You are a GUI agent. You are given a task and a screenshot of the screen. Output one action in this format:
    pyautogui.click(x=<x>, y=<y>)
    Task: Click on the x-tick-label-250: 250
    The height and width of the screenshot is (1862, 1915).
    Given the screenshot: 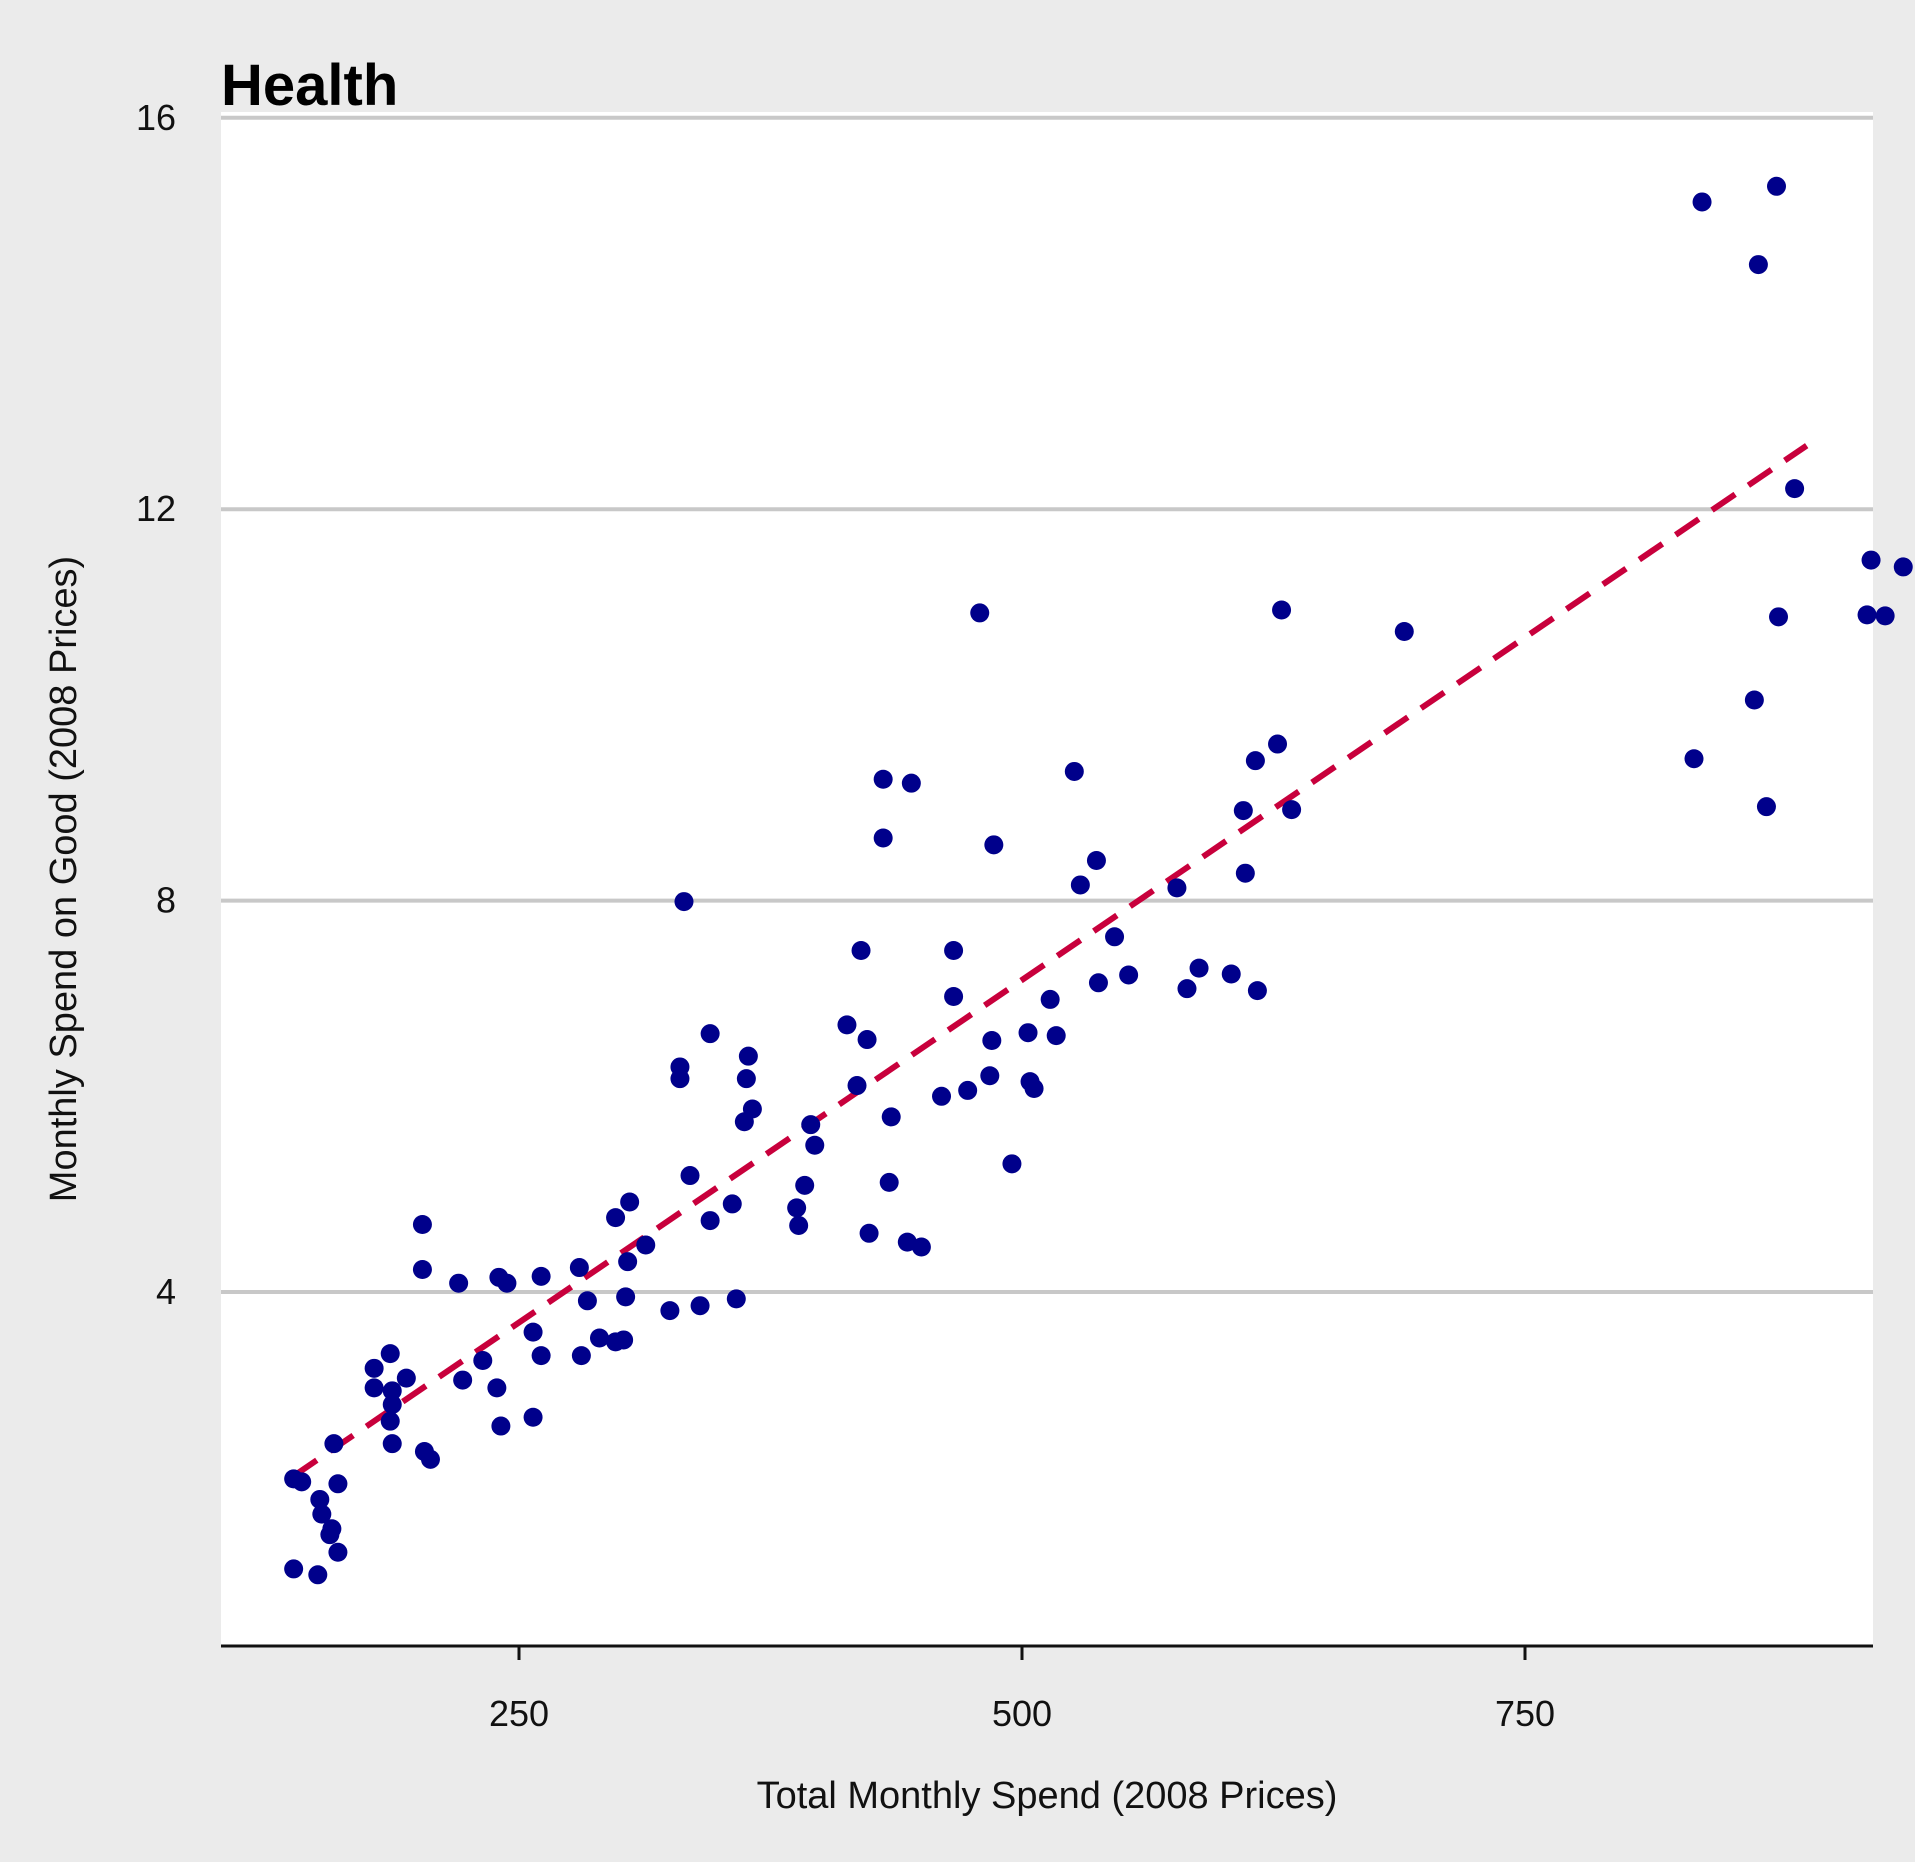 What is the action you would take?
    pyautogui.click(x=519, y=1713)
    